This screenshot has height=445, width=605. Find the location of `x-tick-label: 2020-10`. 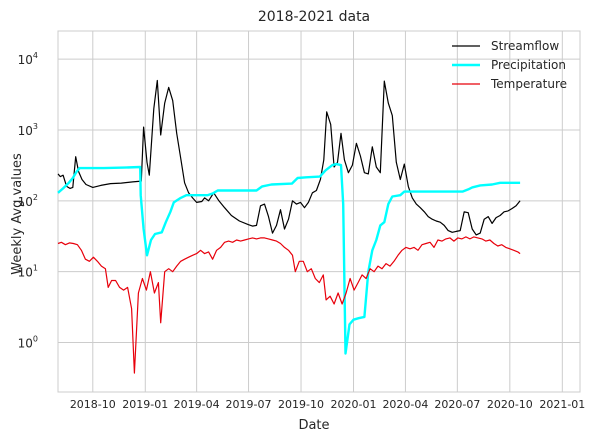

x-tick-label: 2020-10 is located at coordinates (510, 404).